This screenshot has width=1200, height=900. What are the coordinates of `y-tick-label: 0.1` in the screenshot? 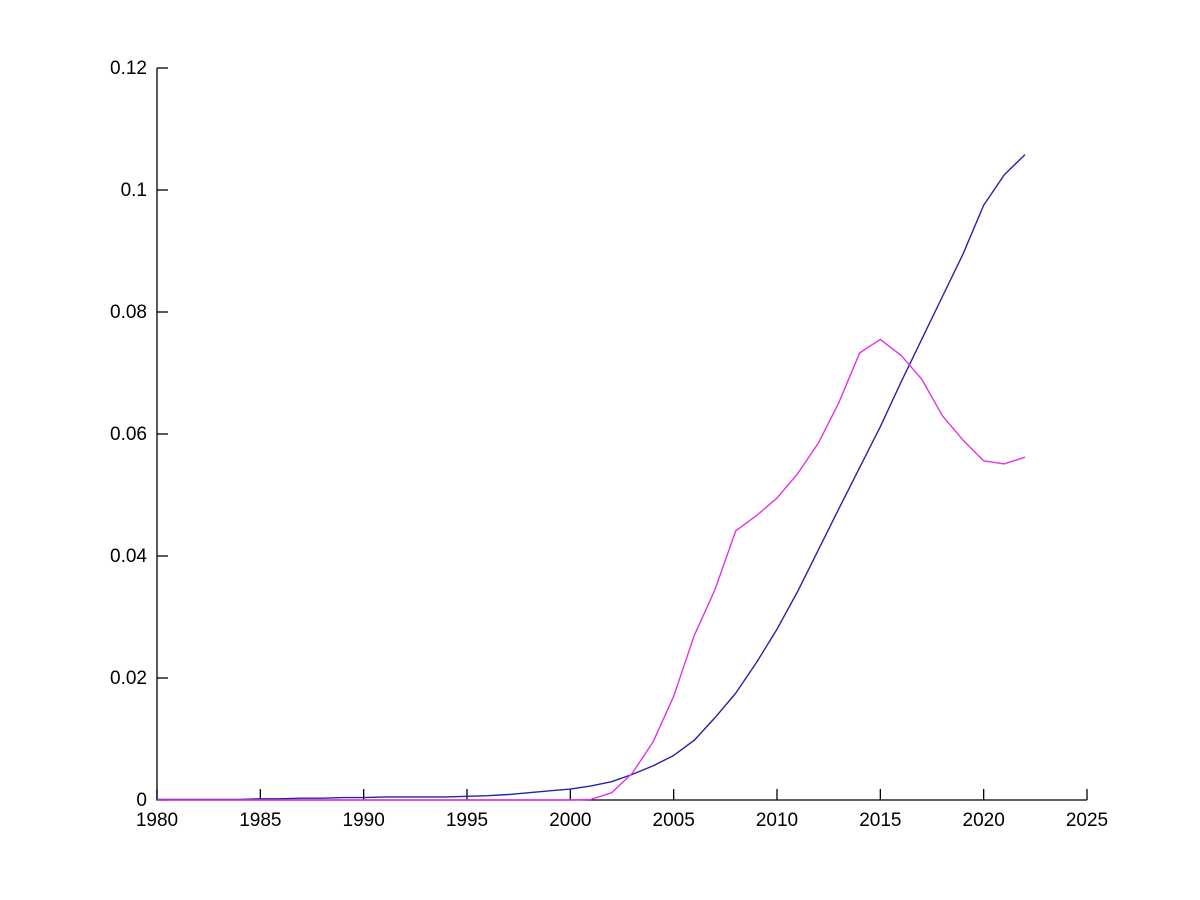 It's located at (134, 190).